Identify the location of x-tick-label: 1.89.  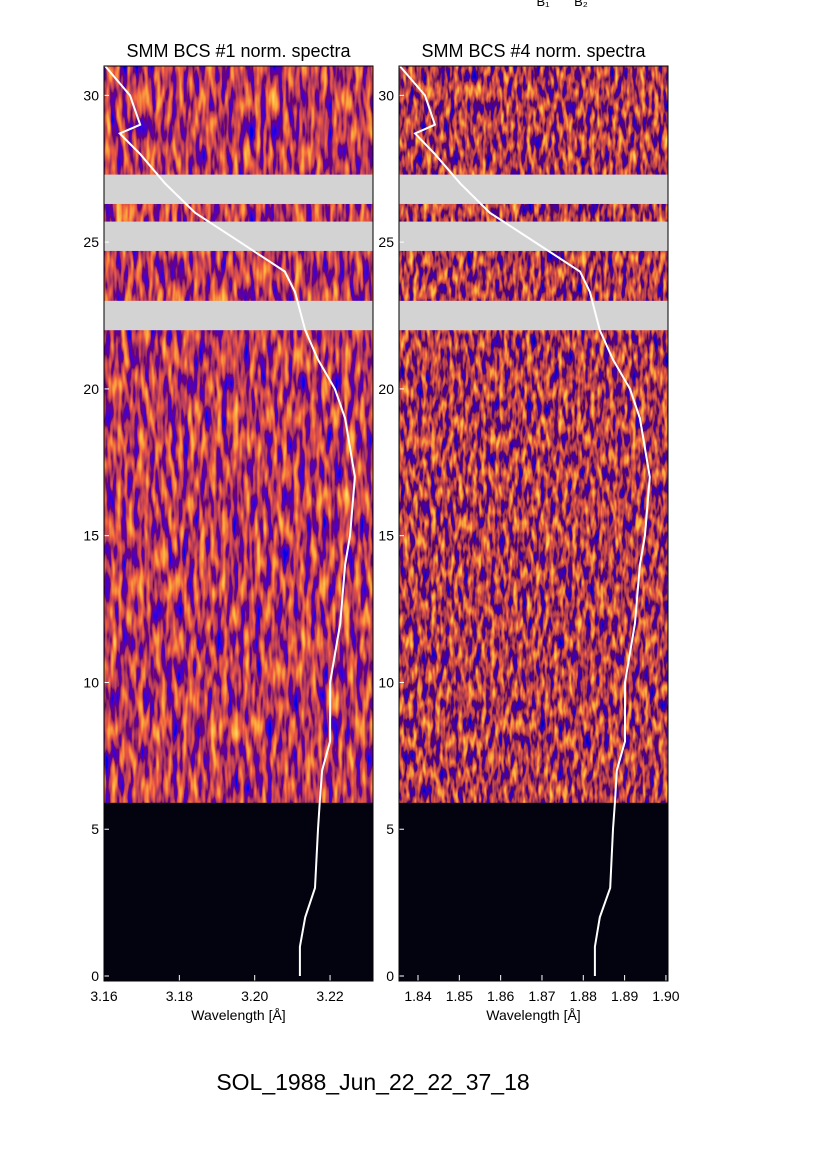
(624, 996).